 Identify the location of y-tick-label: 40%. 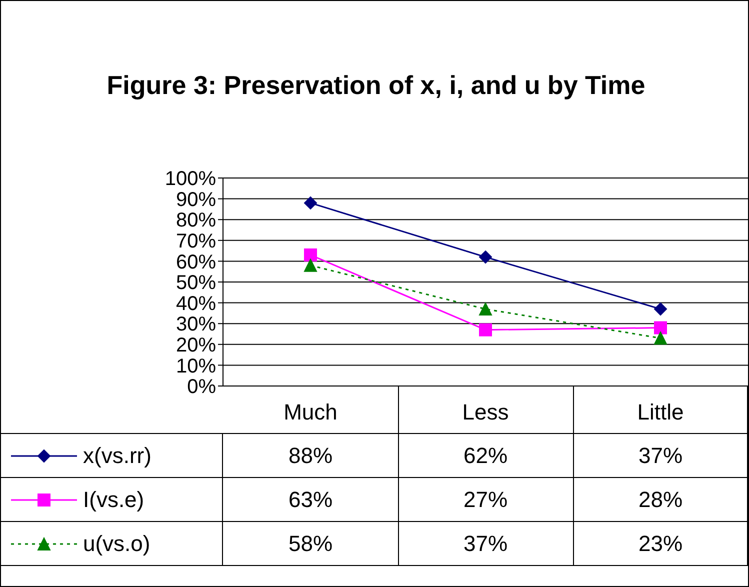
(196, 303).